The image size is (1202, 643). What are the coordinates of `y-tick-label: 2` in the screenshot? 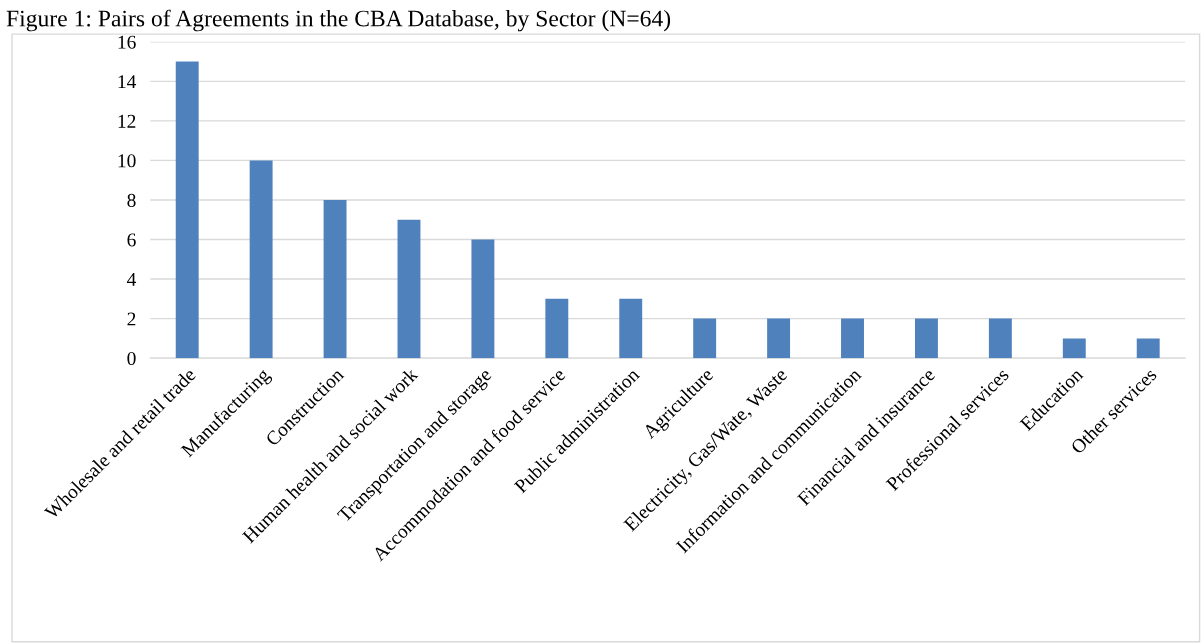 It's located at (131, 319).